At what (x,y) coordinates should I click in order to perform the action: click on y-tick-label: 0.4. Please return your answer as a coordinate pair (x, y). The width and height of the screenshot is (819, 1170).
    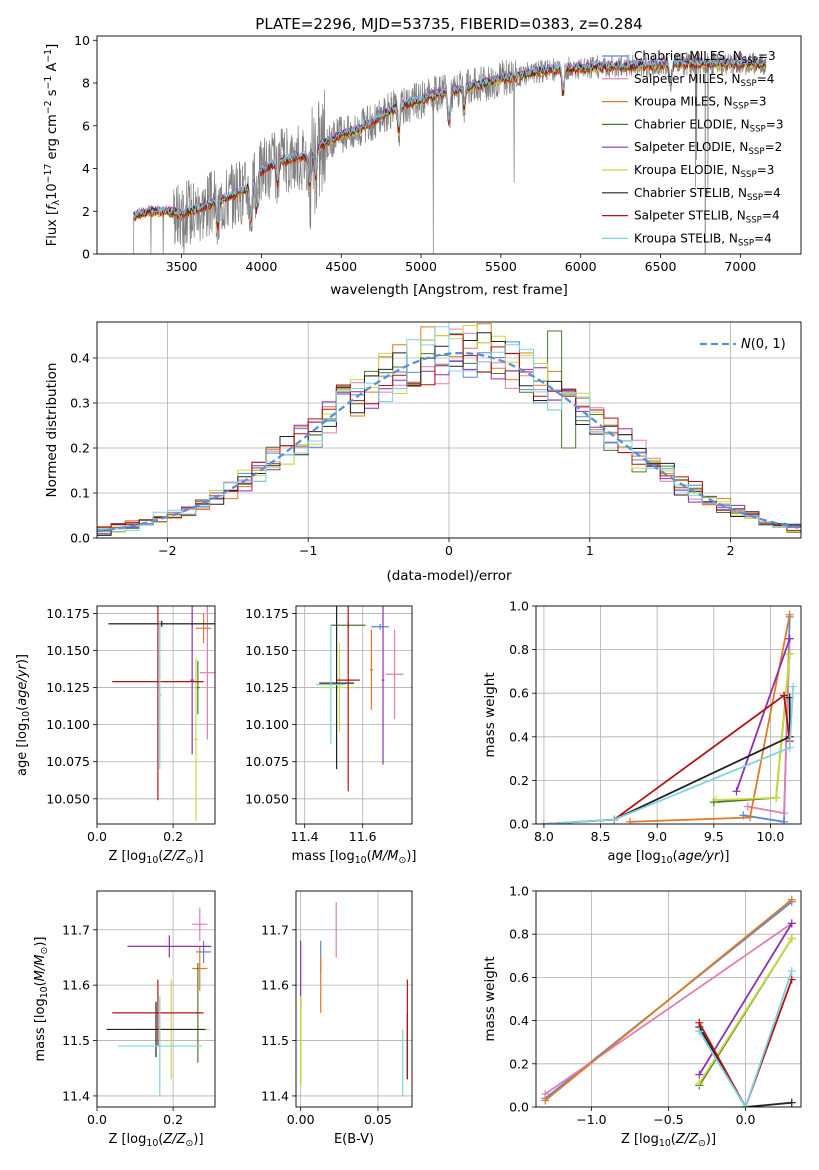
    Looking at the image, I should click on (519, 736).